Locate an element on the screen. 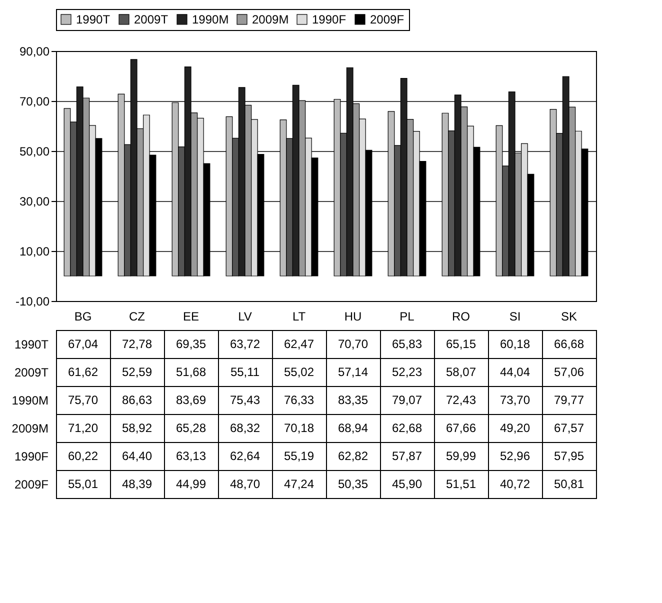  x-tick-label: HU is located at coordinates (353, 317).